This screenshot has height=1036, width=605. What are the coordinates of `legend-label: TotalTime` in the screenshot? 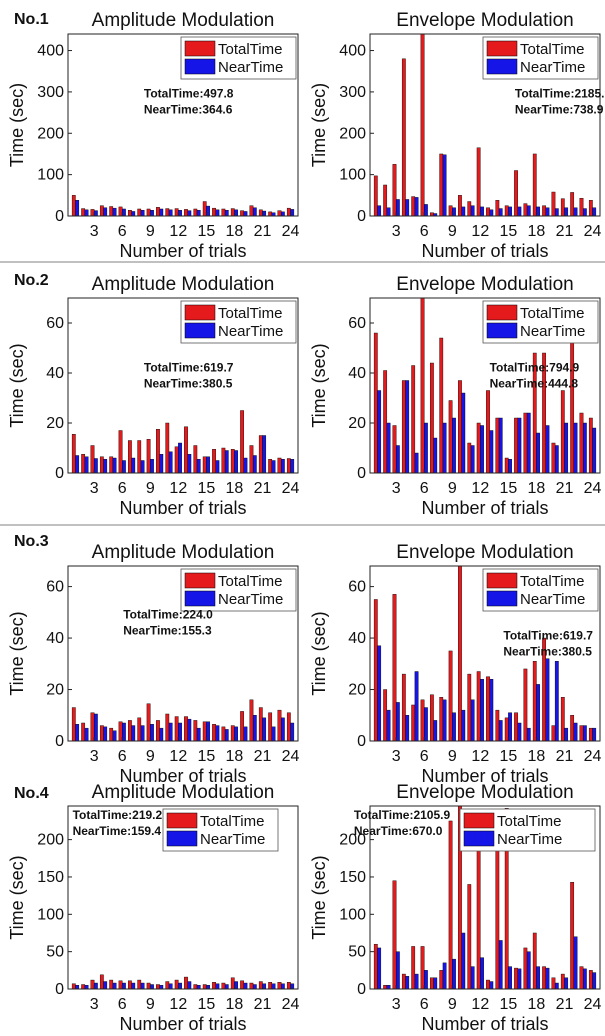 It's located at (250, 581).